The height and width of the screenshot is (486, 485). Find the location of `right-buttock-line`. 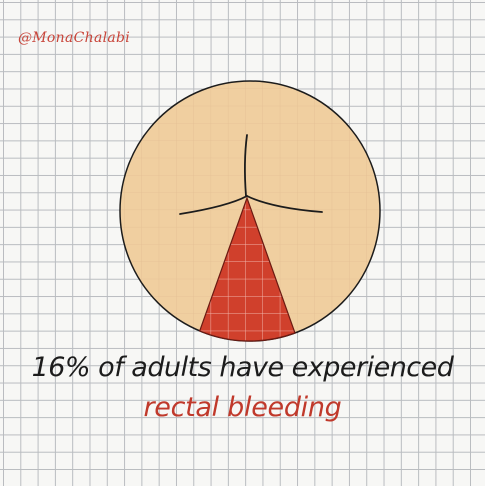

right-buttock-line is located at coordinates (284, 204).